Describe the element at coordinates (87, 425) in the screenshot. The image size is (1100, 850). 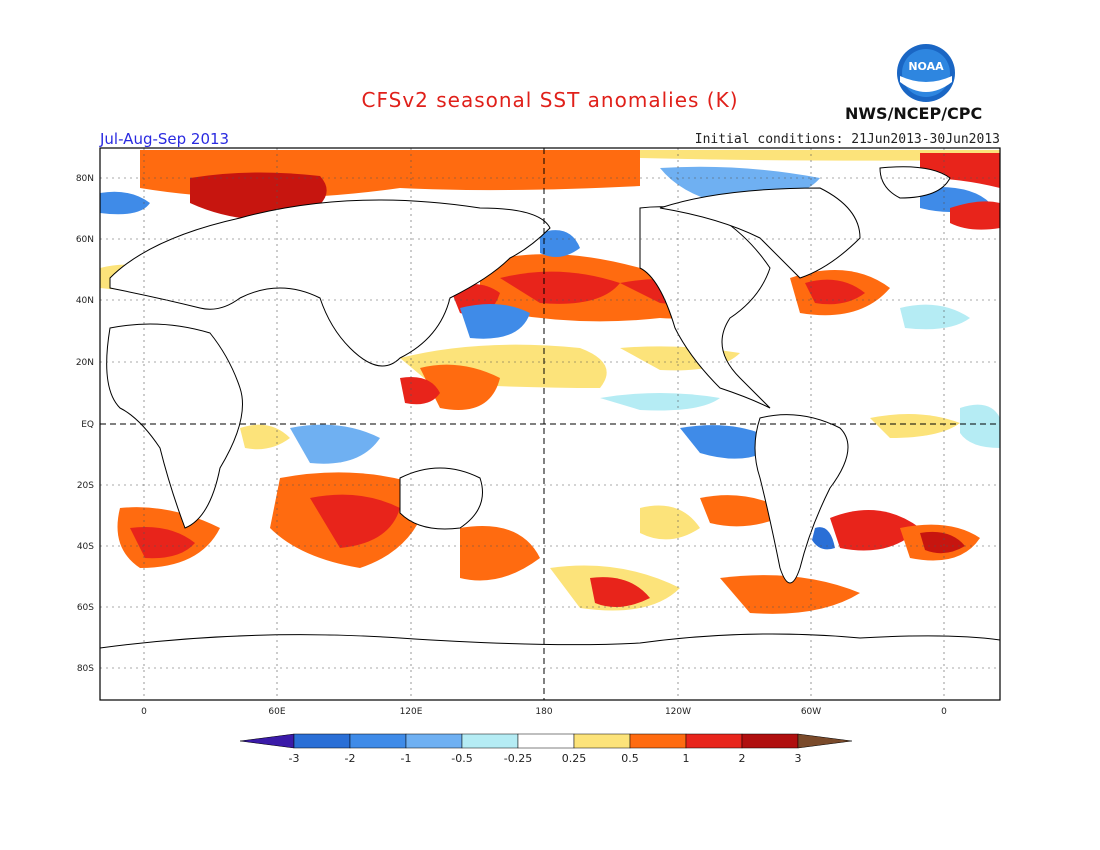
I see `lat-label: EQ` at that location.